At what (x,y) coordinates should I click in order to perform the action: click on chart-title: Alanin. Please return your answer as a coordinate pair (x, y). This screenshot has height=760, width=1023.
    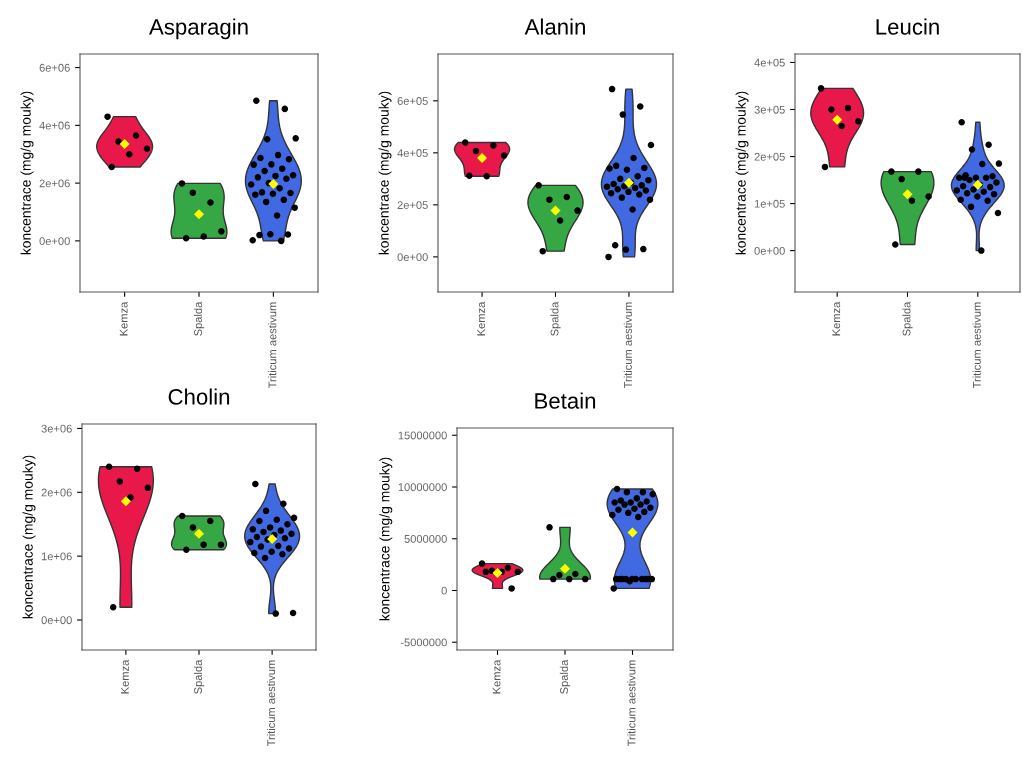
    Looking at the image, I should click on (554, 26).